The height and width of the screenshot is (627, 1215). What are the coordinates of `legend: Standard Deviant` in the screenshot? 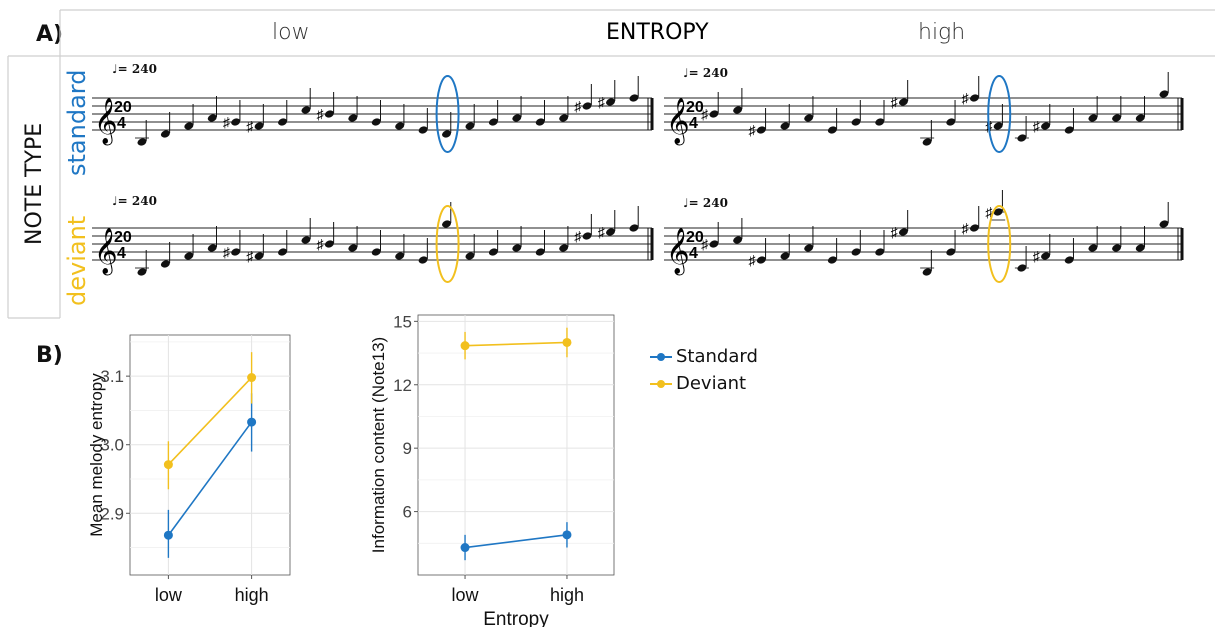 It's located at (704, 370).